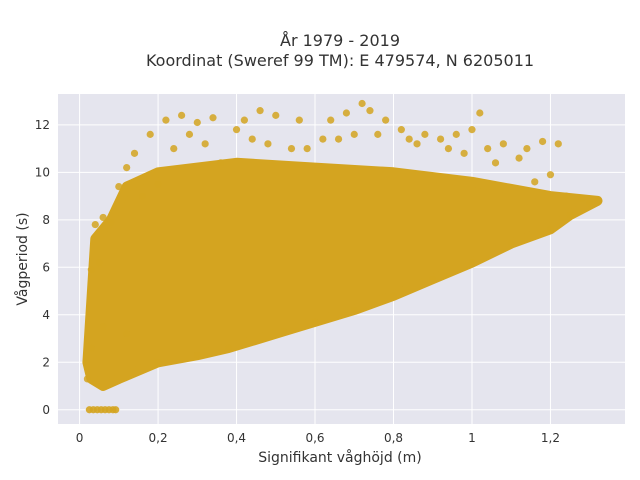  Describe the element at coordinates (340, 40) in the screenshot. I see `chart-title-line-1: År 1979 - 2019` at that location.